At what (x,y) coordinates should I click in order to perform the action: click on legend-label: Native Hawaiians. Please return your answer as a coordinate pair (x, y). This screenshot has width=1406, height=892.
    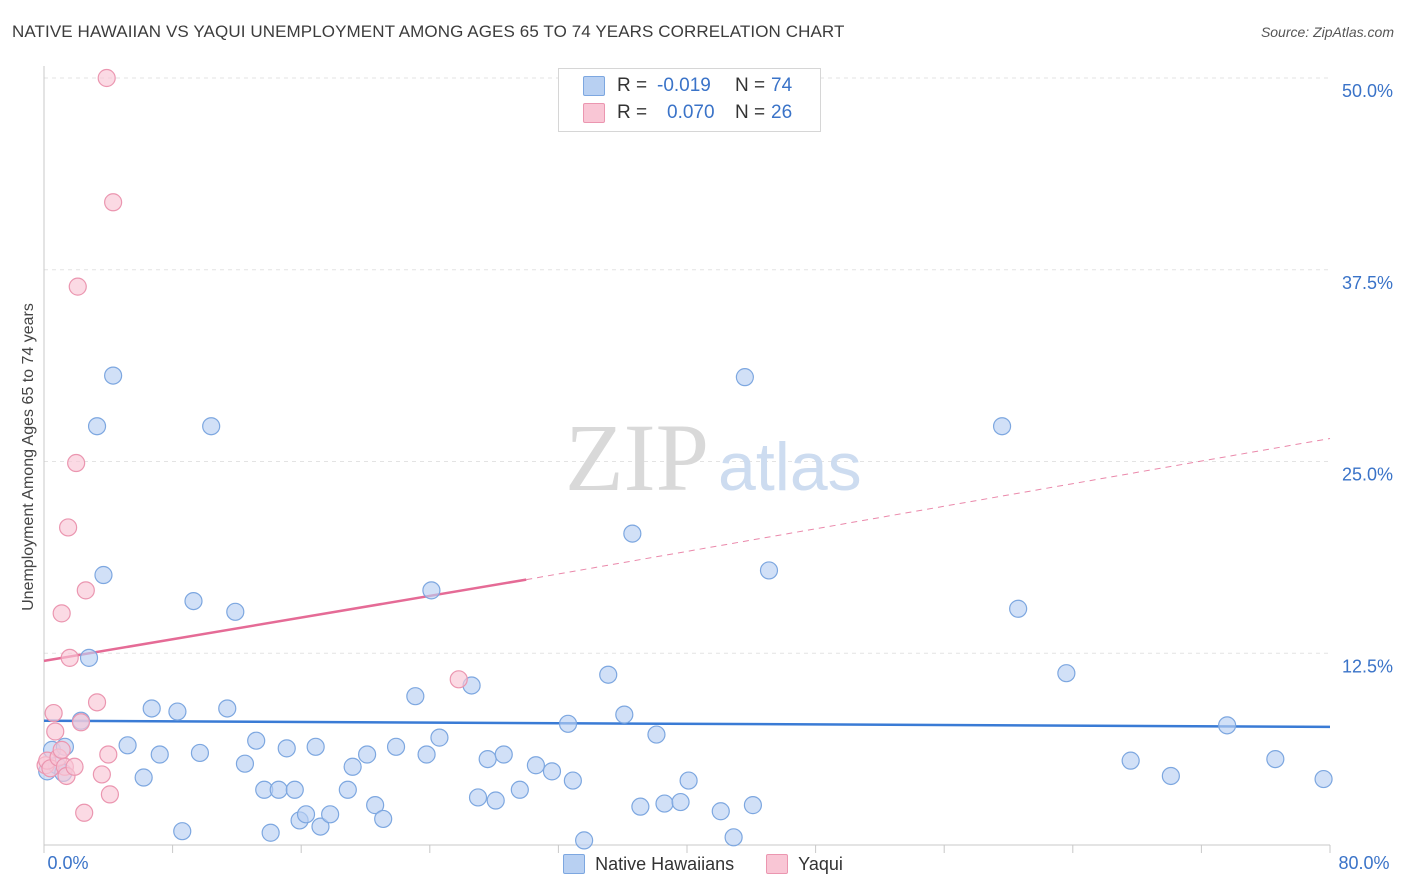
    Looking at the image, I should click on (665, 863).